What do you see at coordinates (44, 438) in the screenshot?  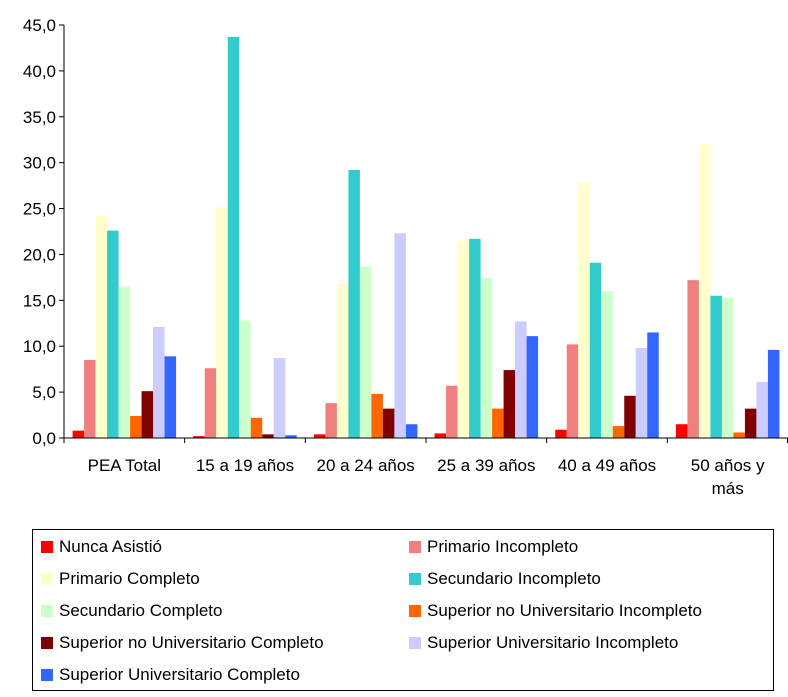 I see `y-tick-label: 0,0` at bounding box center [44, 438].